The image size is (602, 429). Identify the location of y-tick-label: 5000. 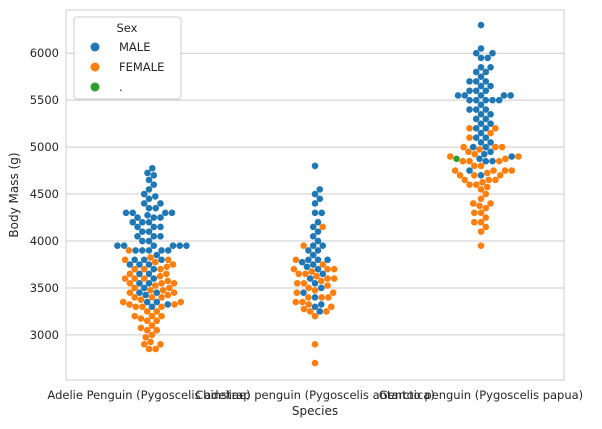
(44, 147).